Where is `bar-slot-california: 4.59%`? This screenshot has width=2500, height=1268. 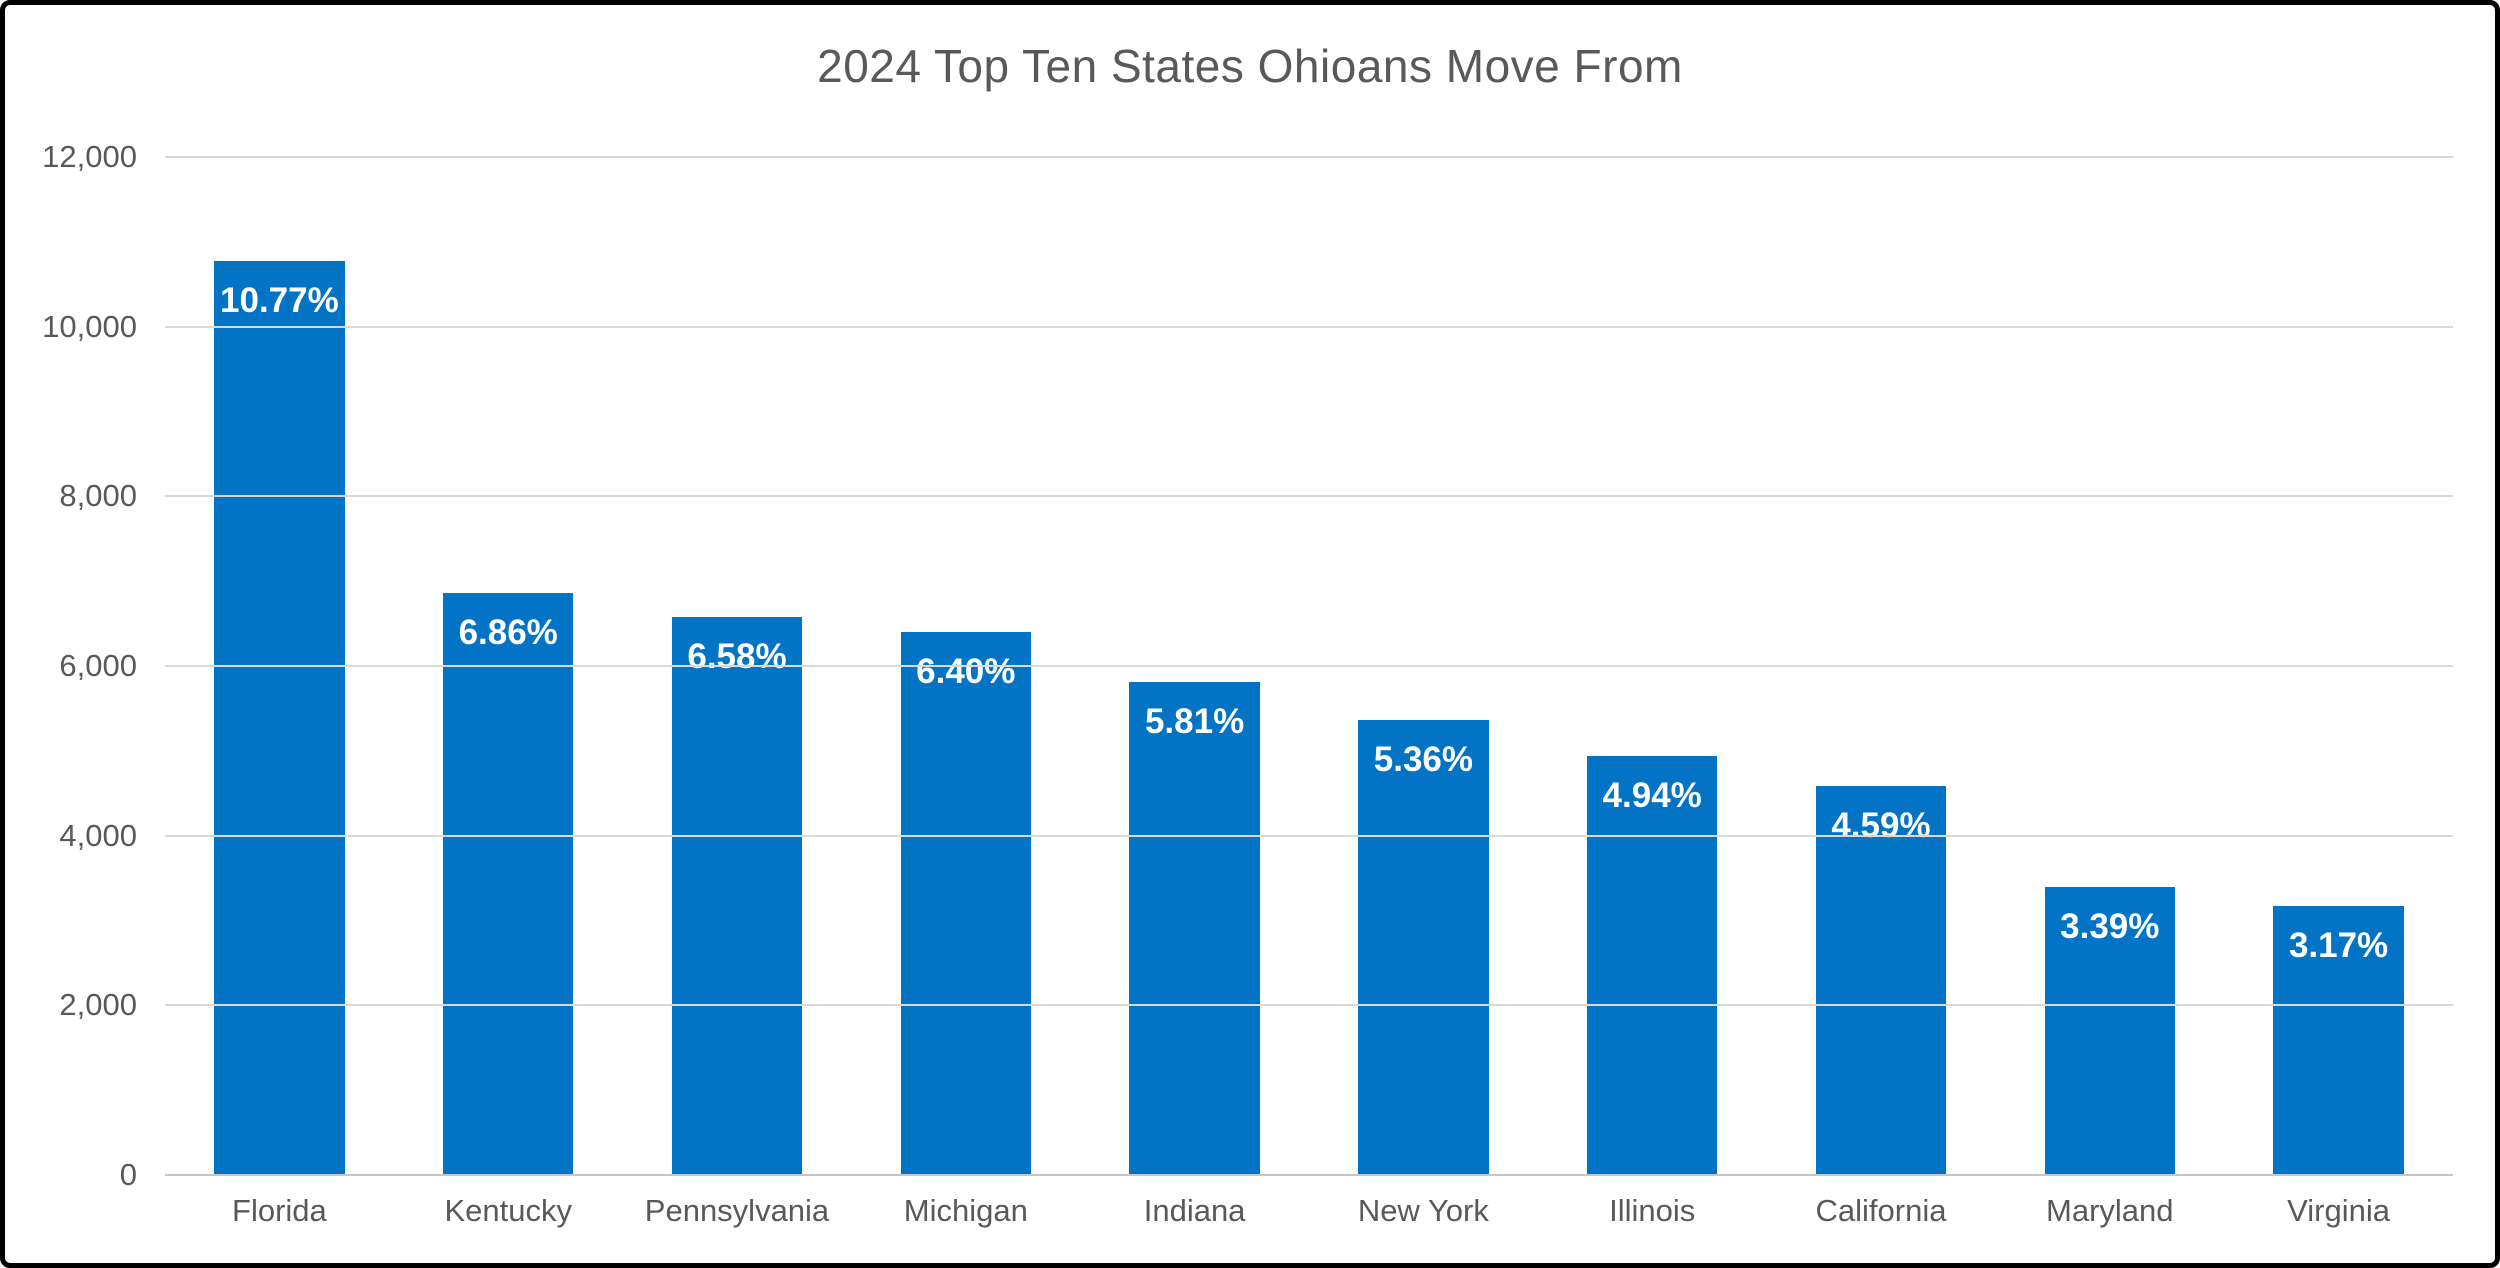
bar-slot-california: 4.59% is located at coordinates (1881, 666).